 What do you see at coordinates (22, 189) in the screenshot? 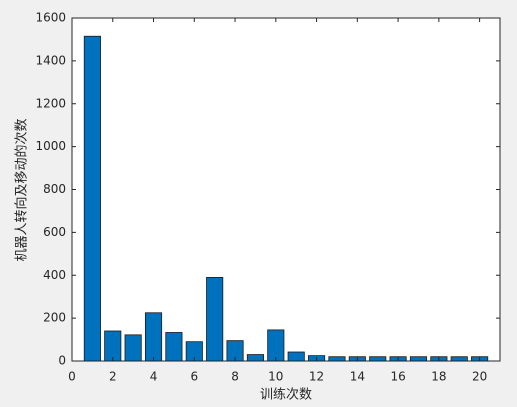
I see `y-axis-label: 机器人转向及移动的次数` at bounding box center [22, 189].